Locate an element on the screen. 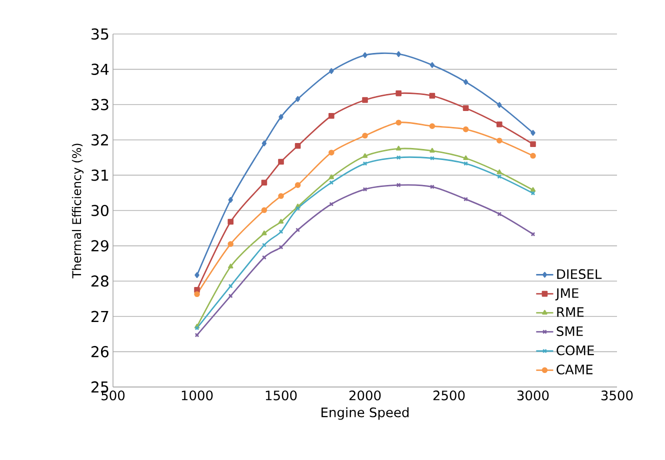  legend-label: RME is located at coordinates (570, 312).